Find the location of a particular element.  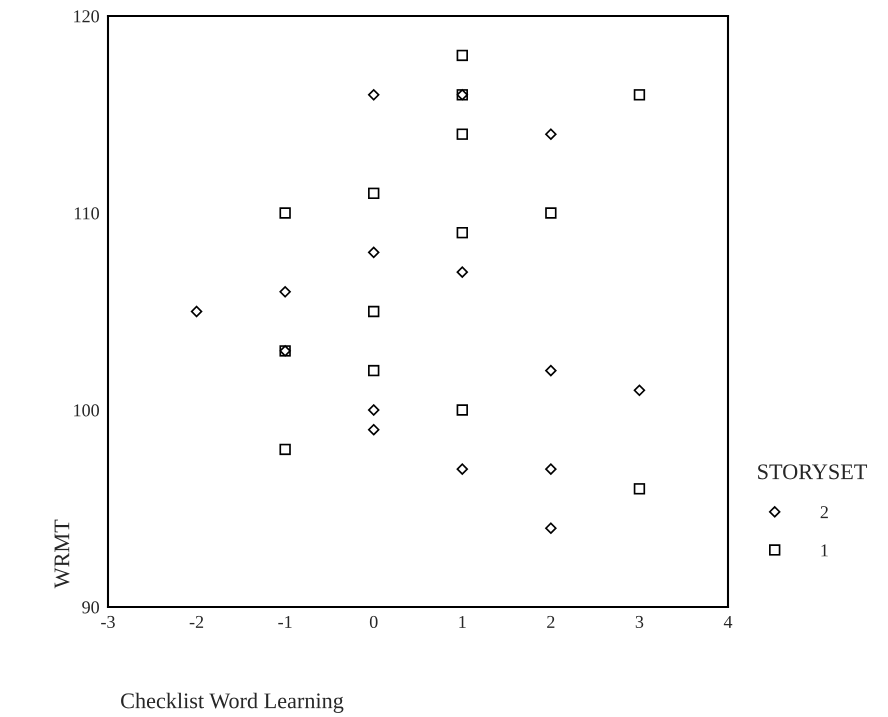

x-tick-label: 1 is located at coordinates (462, 622).